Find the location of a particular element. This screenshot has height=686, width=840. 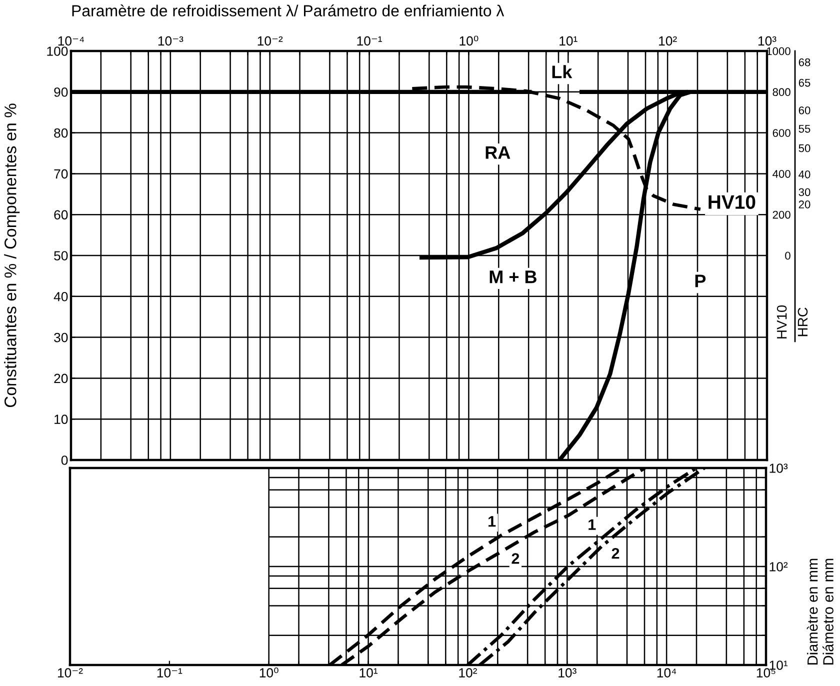

y-tick-label: 10 is located at coordinates (61, 419).